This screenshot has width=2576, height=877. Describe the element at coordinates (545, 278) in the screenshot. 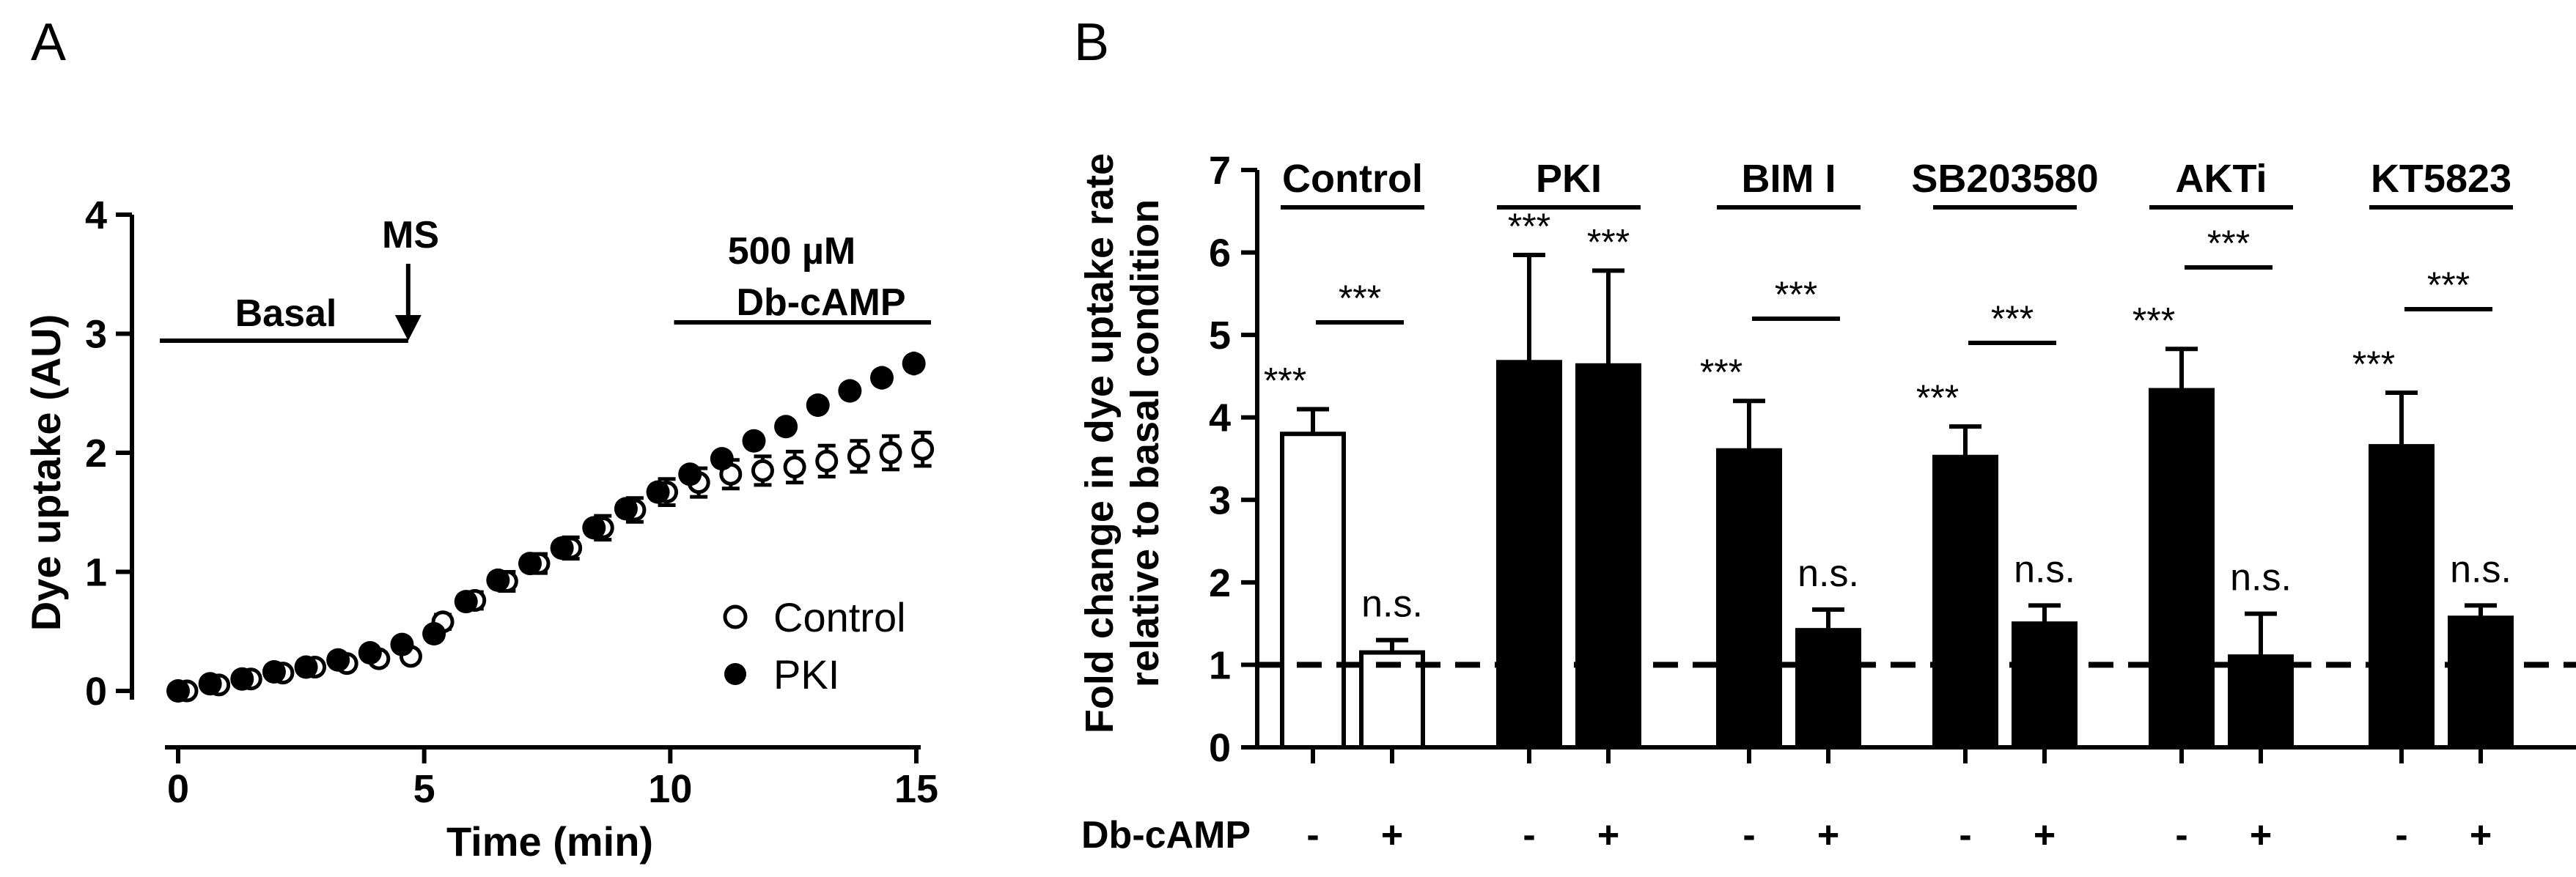

I see `panel-a-annotations: Basal MS 500 µM Db-cAMP` at that location.